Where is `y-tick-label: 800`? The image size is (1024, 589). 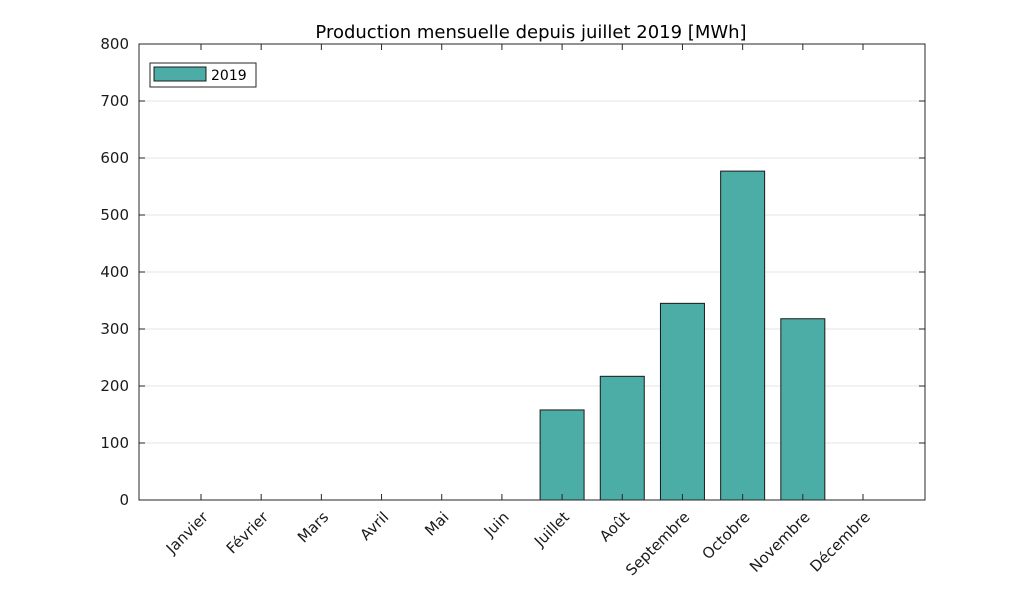
y-tick-label: 800 is located at coordinates (114, 44).